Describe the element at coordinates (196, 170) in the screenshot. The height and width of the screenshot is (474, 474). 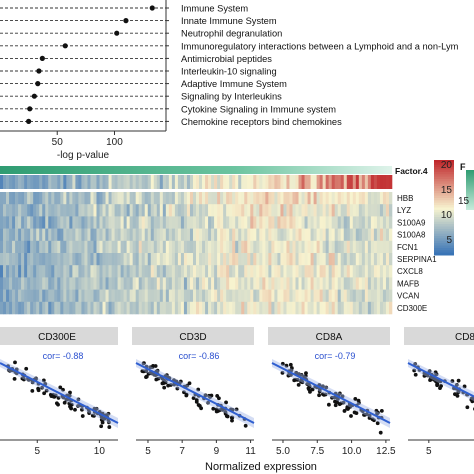
I see `annotation-gradient` at that location.